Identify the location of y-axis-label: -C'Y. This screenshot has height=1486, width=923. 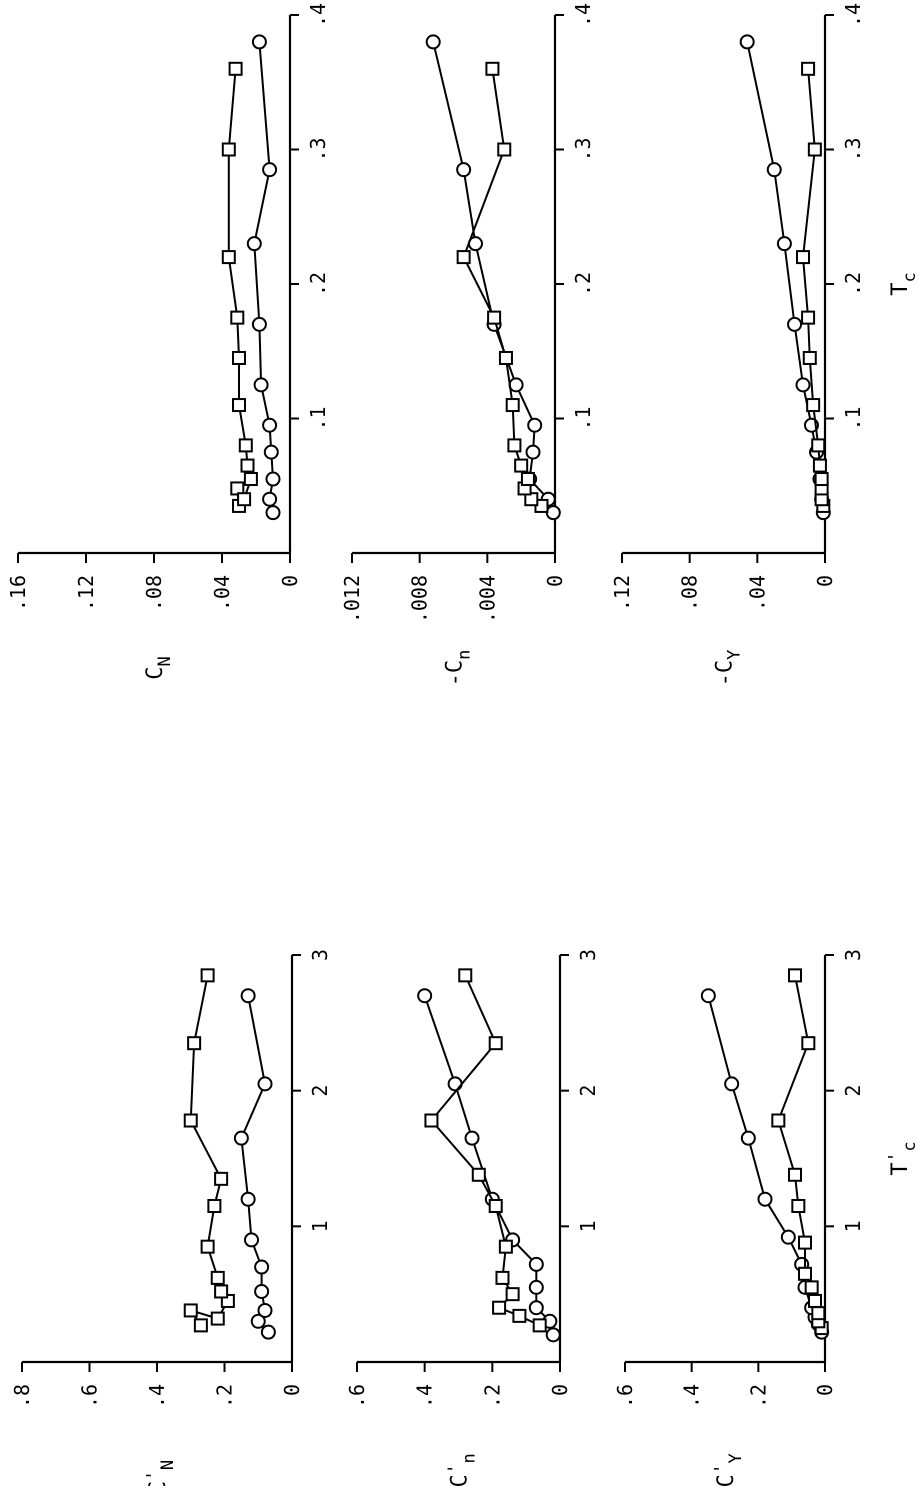
(728, 1469).